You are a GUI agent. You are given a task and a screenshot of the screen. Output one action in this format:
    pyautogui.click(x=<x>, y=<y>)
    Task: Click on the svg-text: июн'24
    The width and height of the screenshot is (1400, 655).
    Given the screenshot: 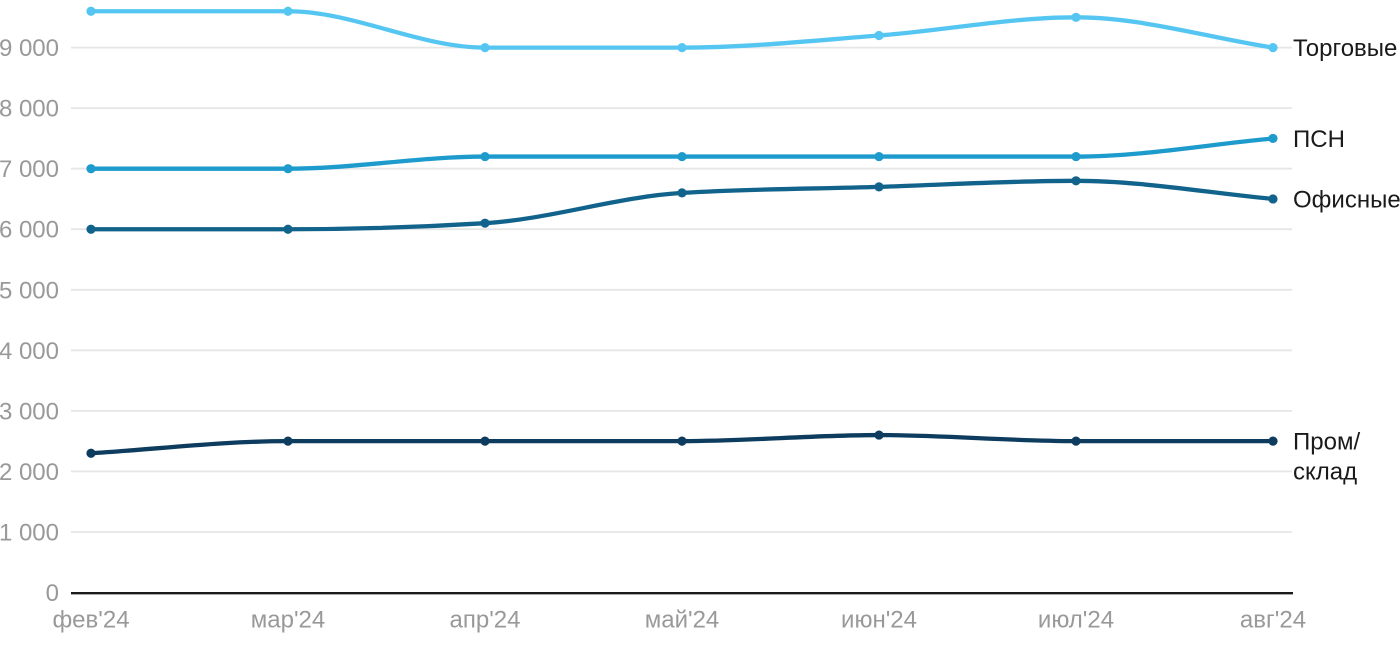 What is the action you would take?
    pyautogui.click(x=879, y=620)
    